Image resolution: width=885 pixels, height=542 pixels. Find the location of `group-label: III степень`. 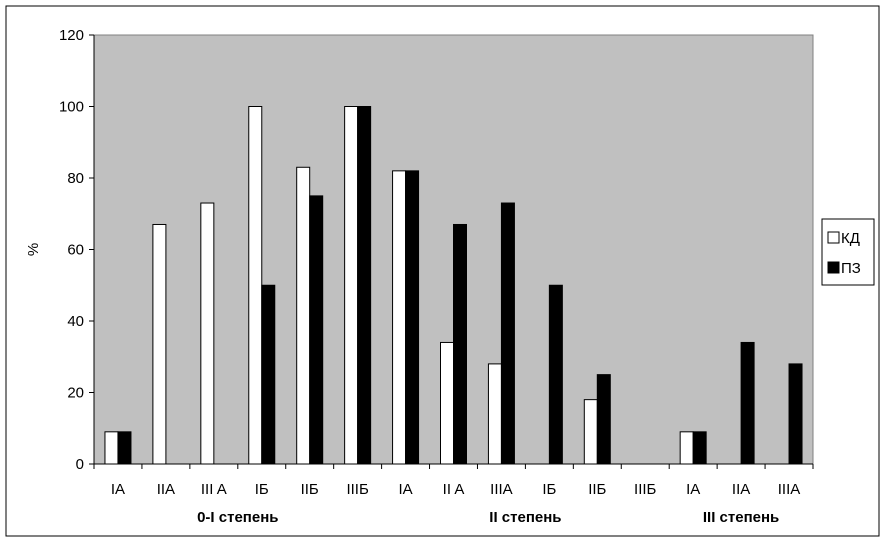

group-label: III степень is located at coordinates (741, 517).